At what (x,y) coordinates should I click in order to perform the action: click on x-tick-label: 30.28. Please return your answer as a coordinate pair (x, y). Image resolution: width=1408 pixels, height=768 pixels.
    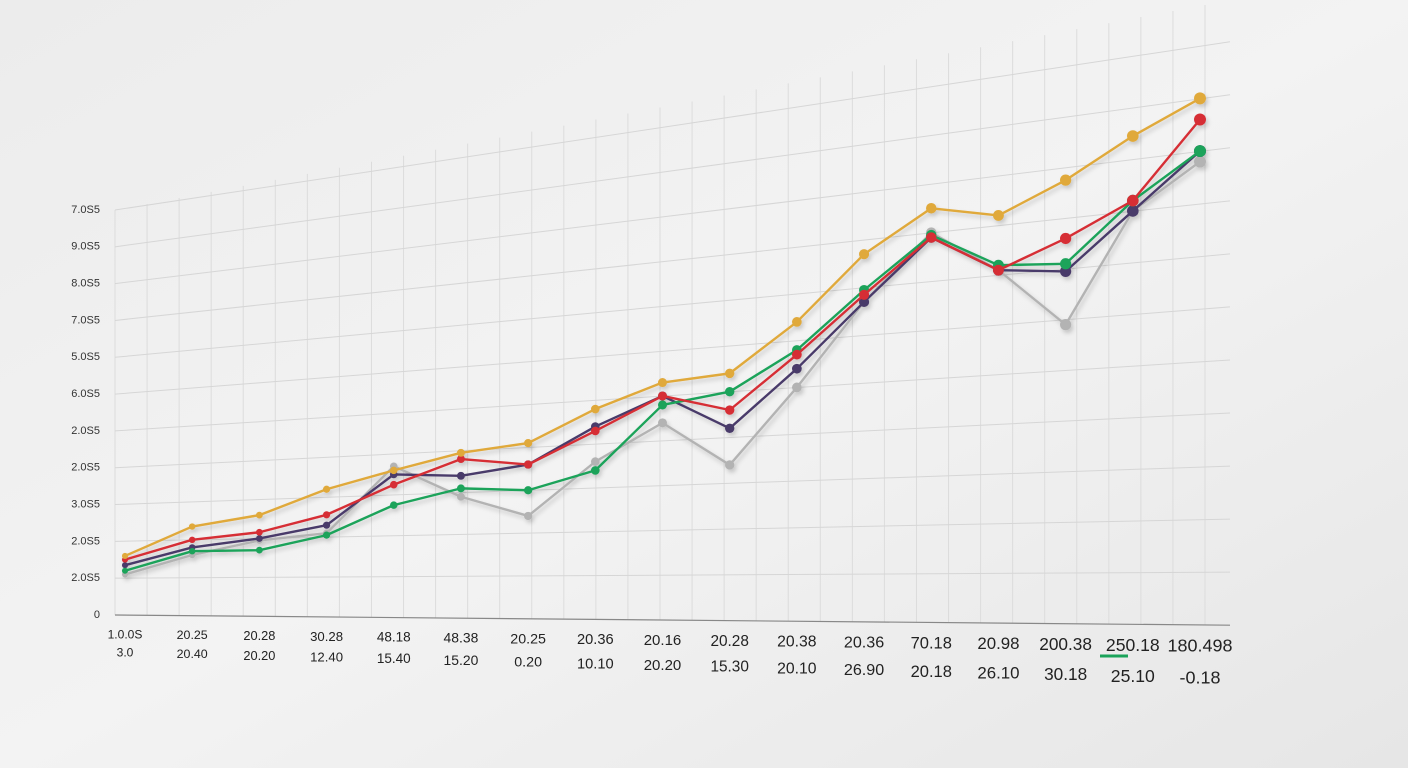
    Looking at the image, I should click on (326, 636).